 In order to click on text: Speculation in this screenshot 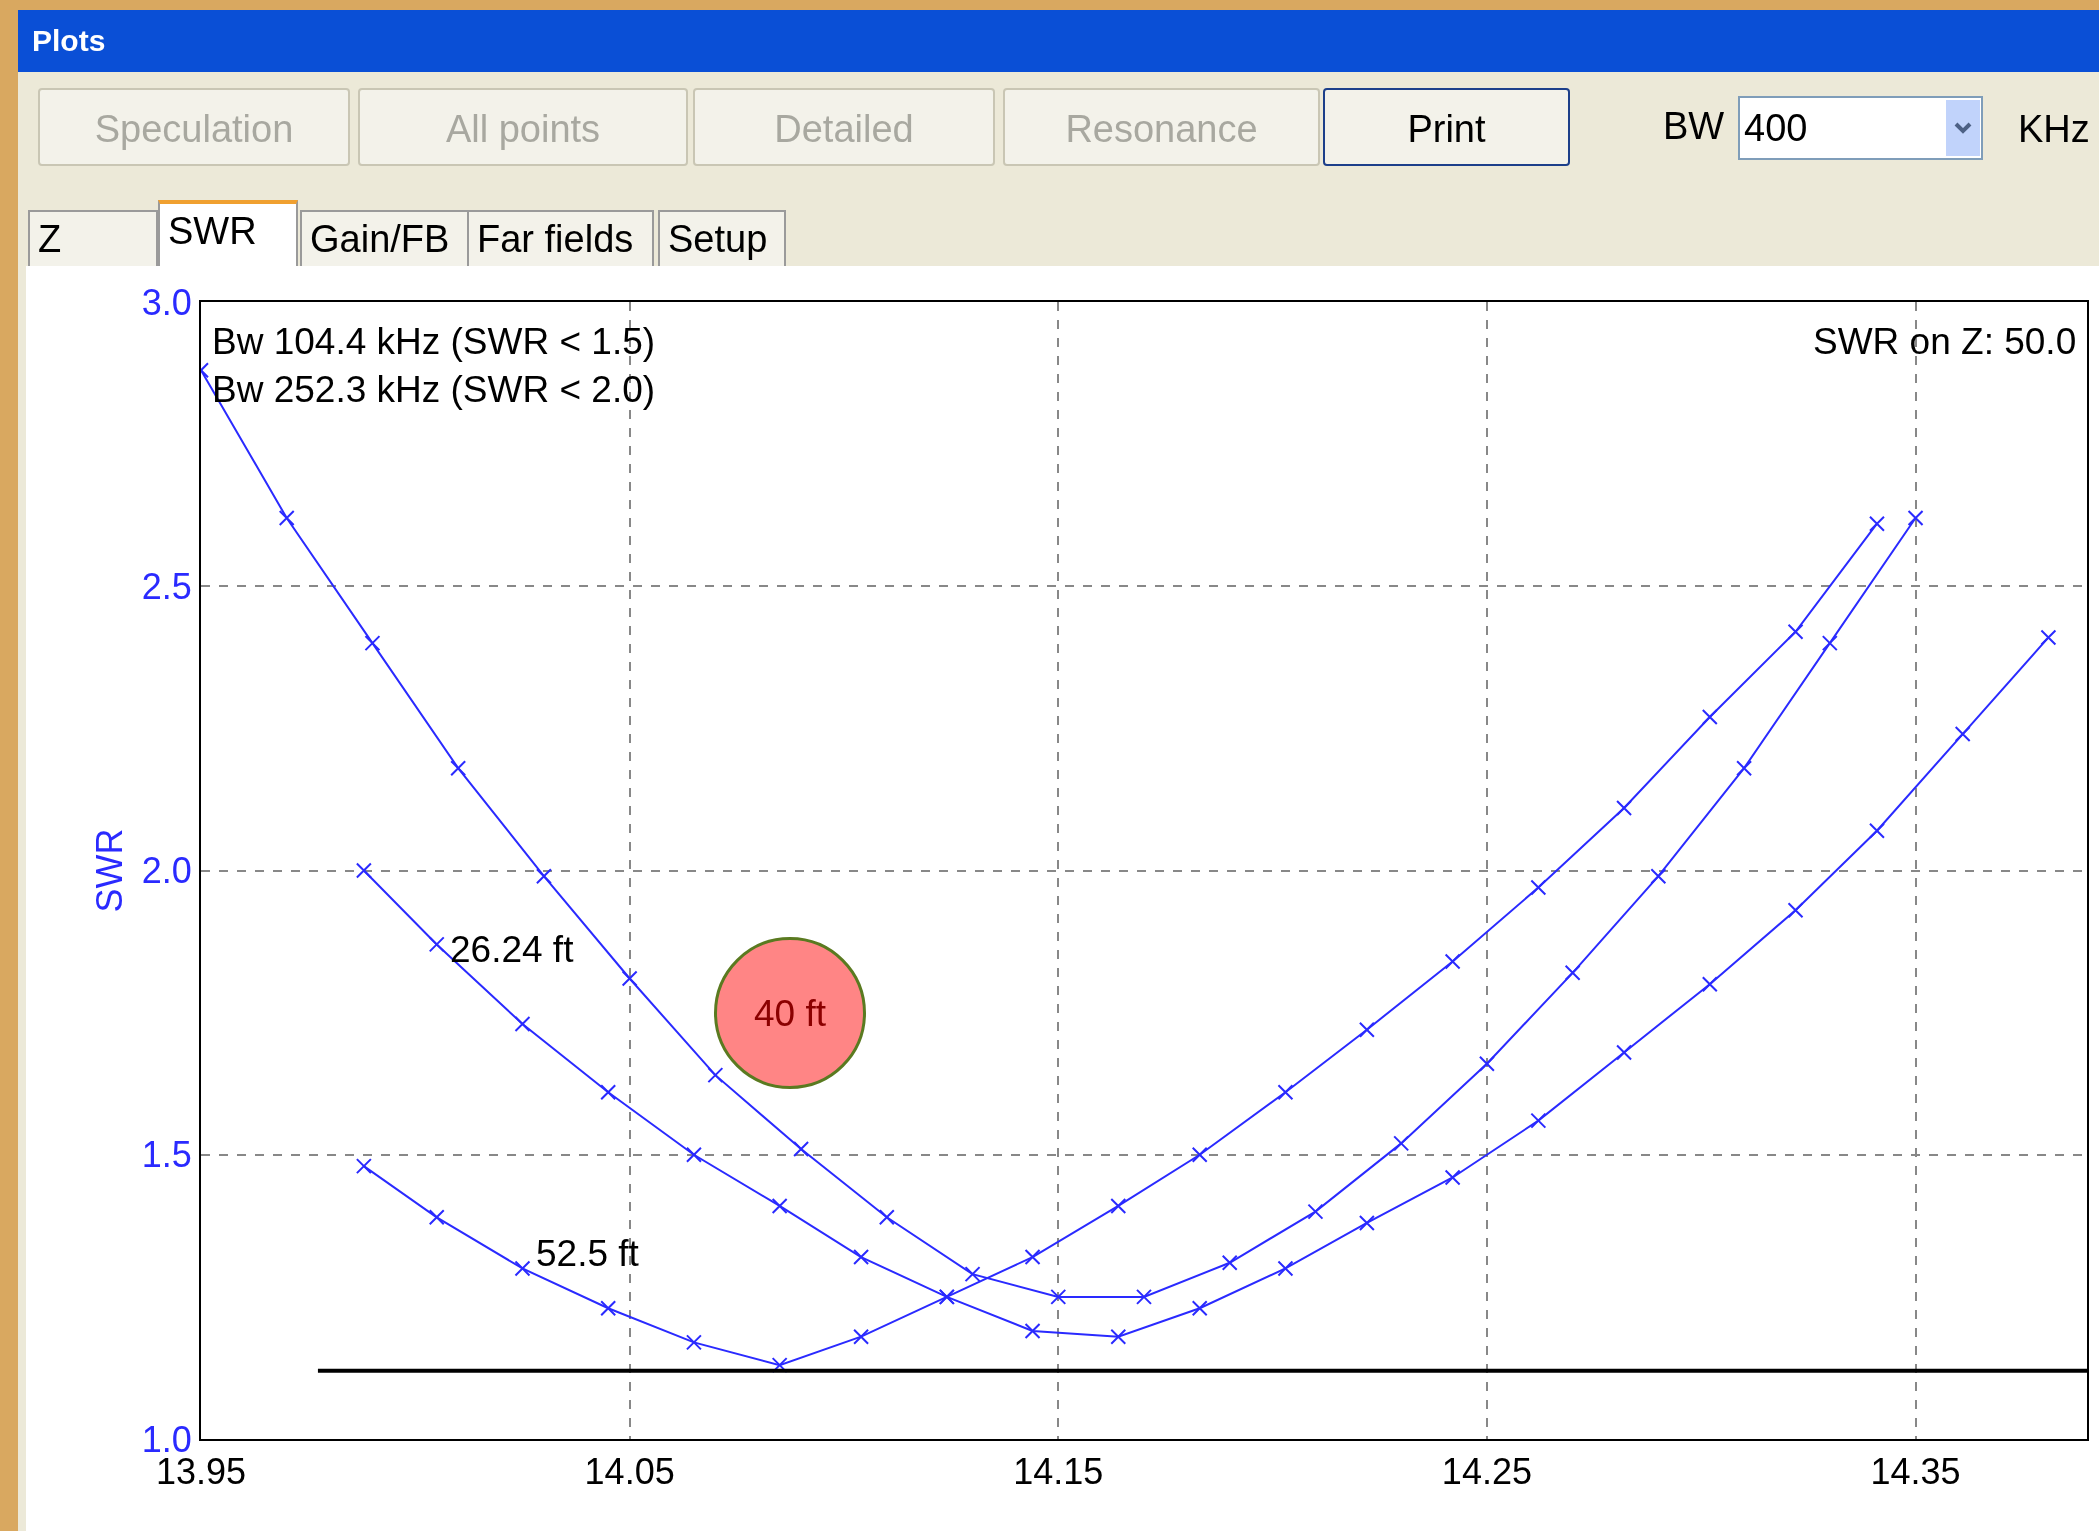, I will do `click(194, 127)`.